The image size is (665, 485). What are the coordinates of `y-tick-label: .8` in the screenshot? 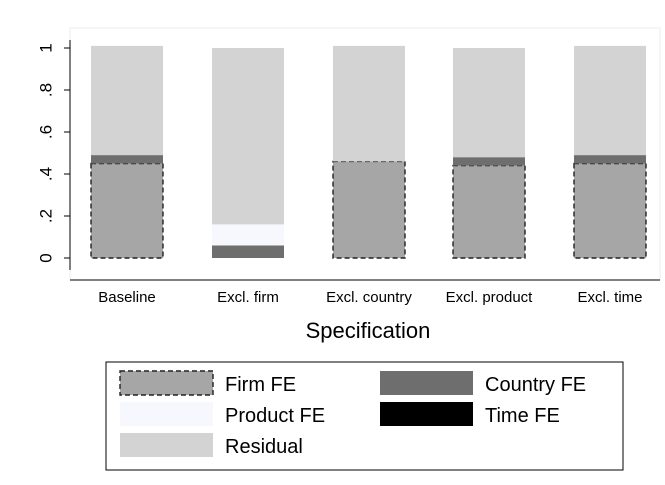 It's located at (46, 90).